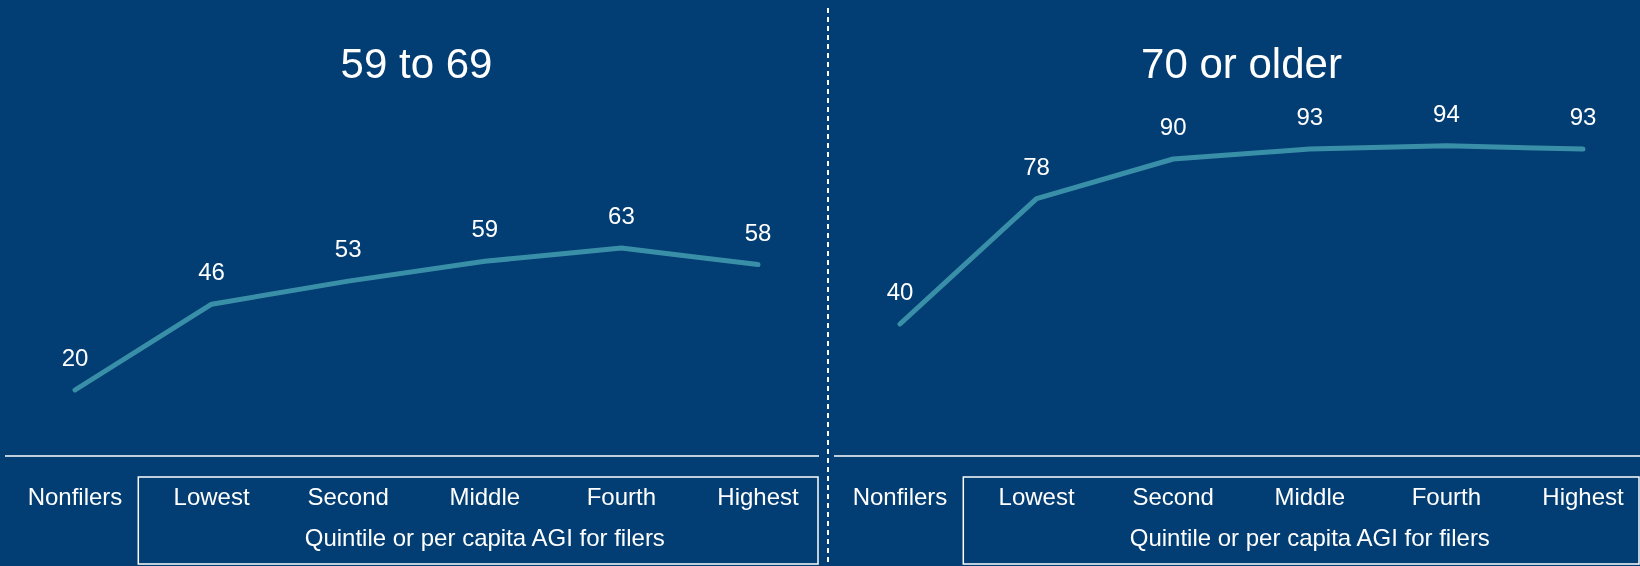  Describe the element at coordinates (485, 229) in the screenshot. I see `data-label: 59` at that location.